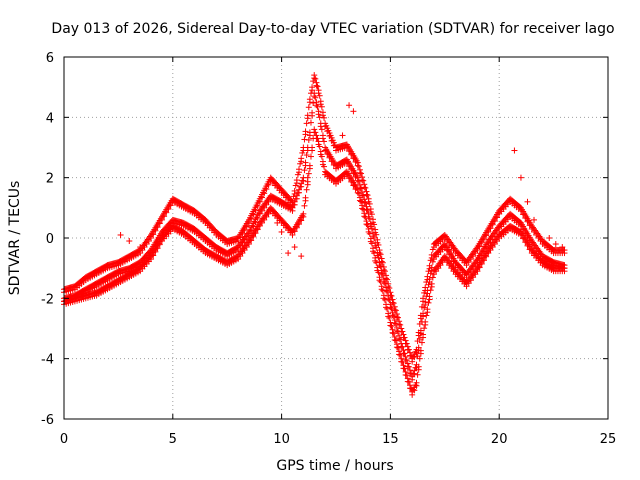 Image resolution: width=640 pixels, height=480 pixels. What do you see at coordinates (50, 118) in the screenshot?
I see `y-tick-label: 4` at bounding box center [50, 118].